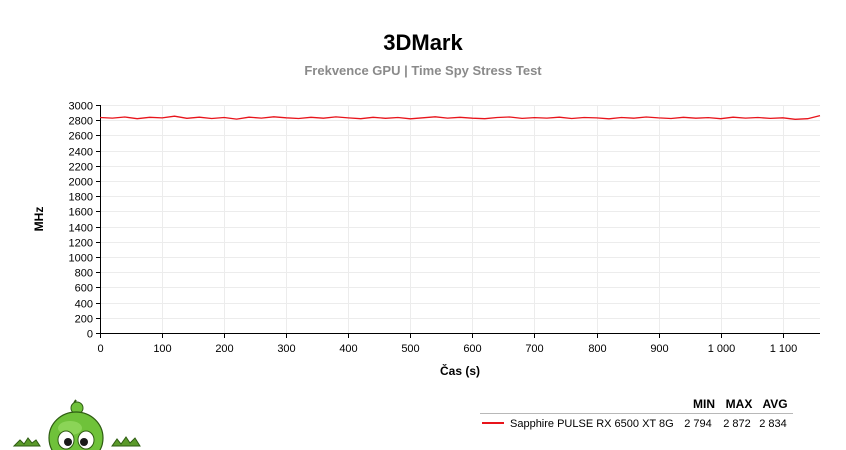  I want to click on x-tick-label: 400, so click(348, 349).